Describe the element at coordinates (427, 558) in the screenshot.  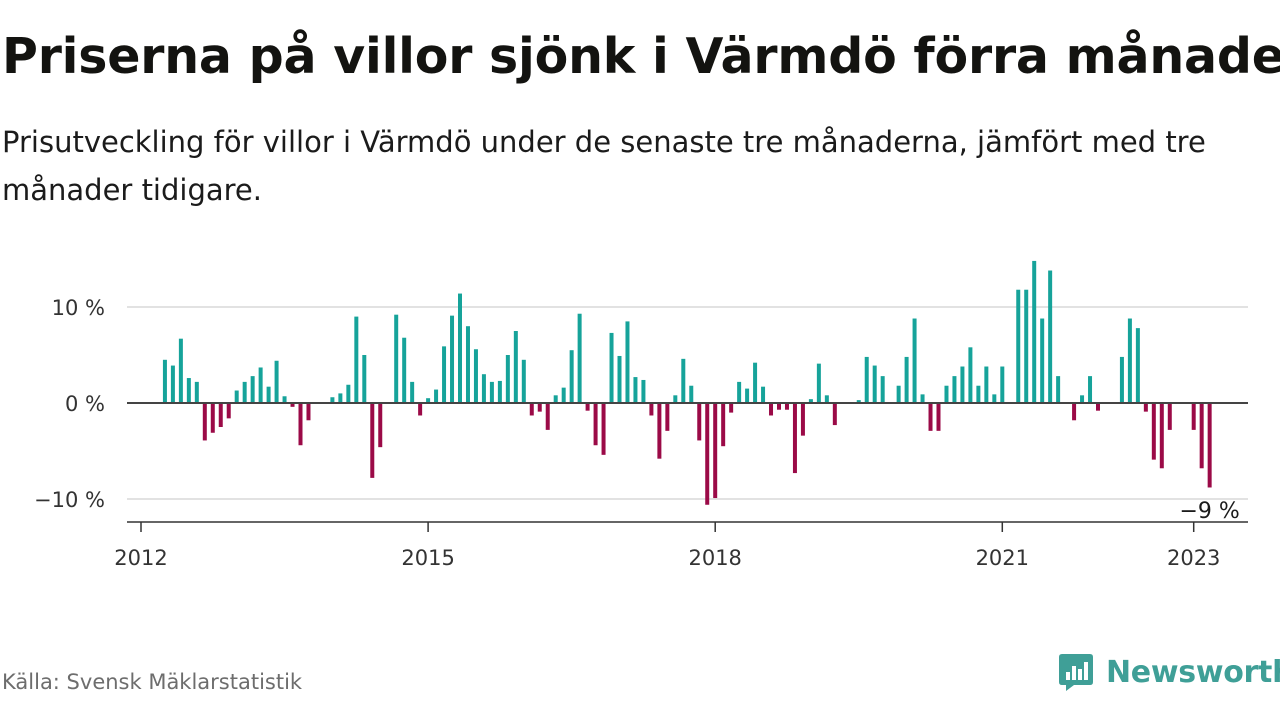
I see `x-tick-label: 2015` at that location.